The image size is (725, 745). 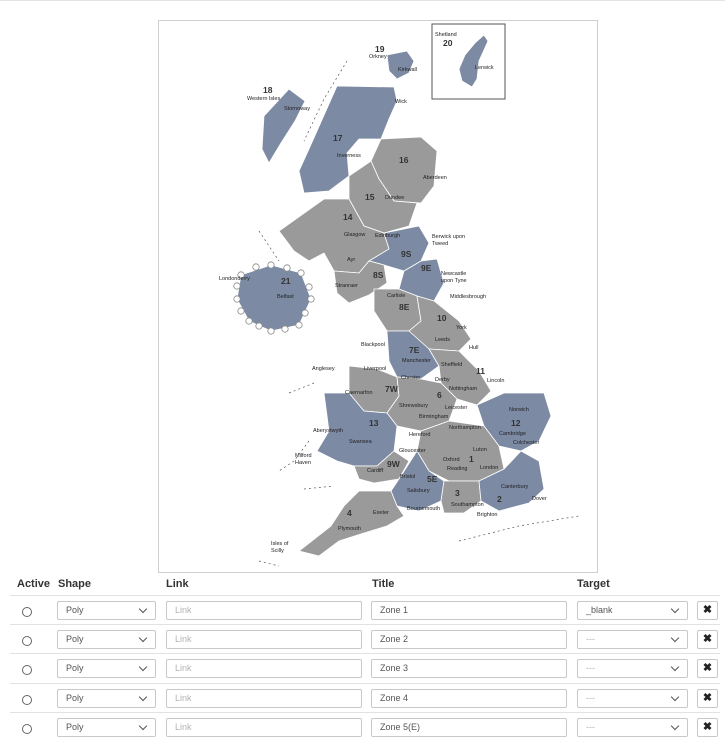 I want to click on place-label: Northampton, so click(x=465, y=428).